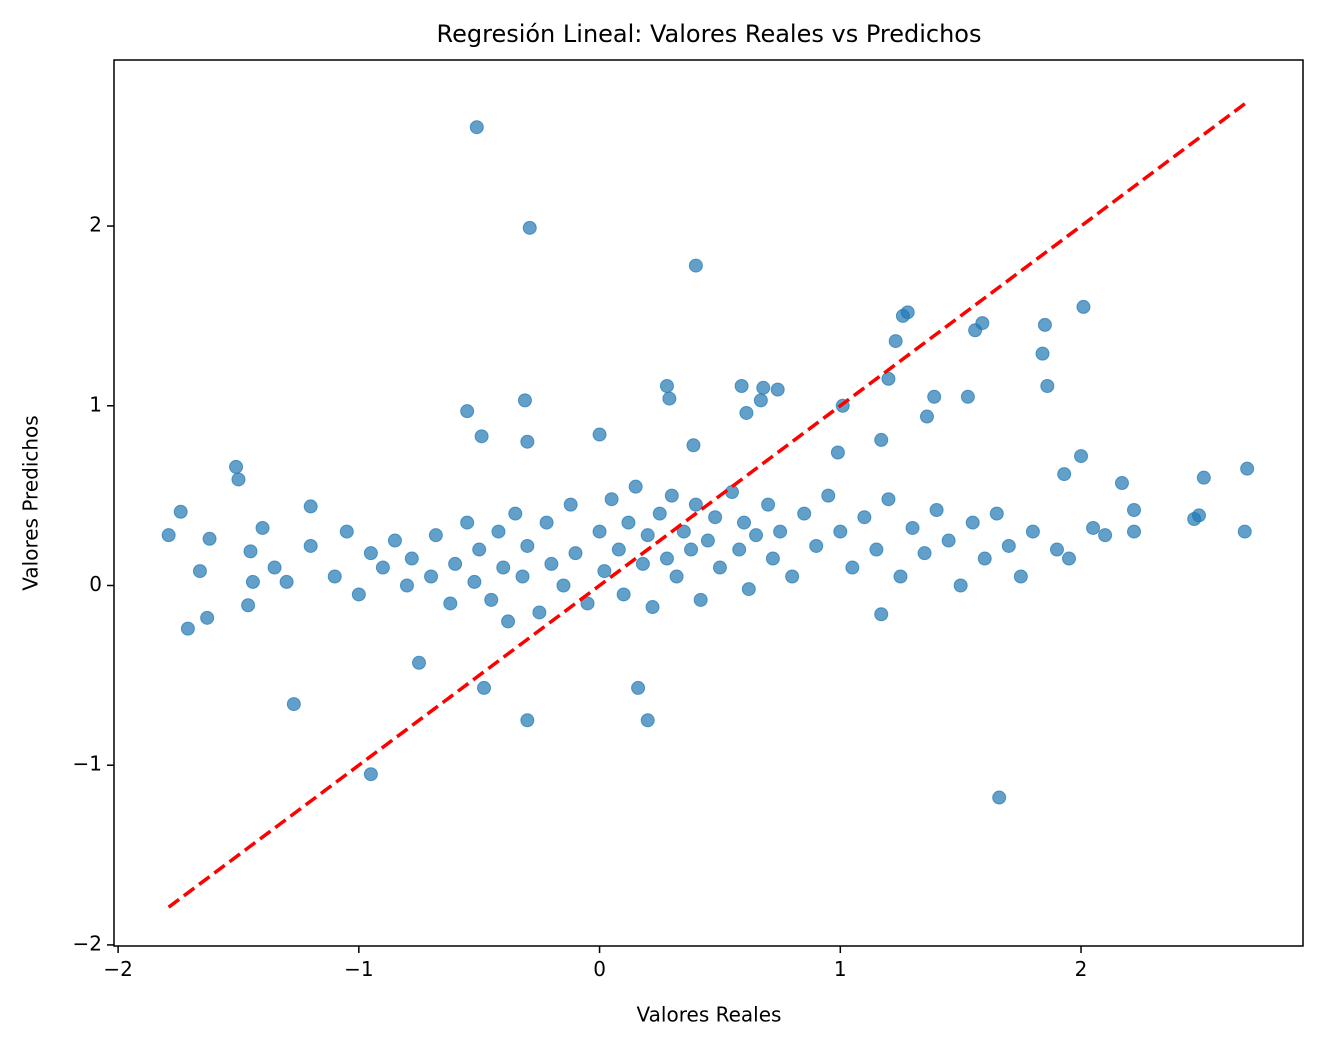 The width and height of the screenshot is (1323, 1052). Describe the element at coordinates (1081, 969) in the screenshot. I see `x-tick-label: 2` at that location.